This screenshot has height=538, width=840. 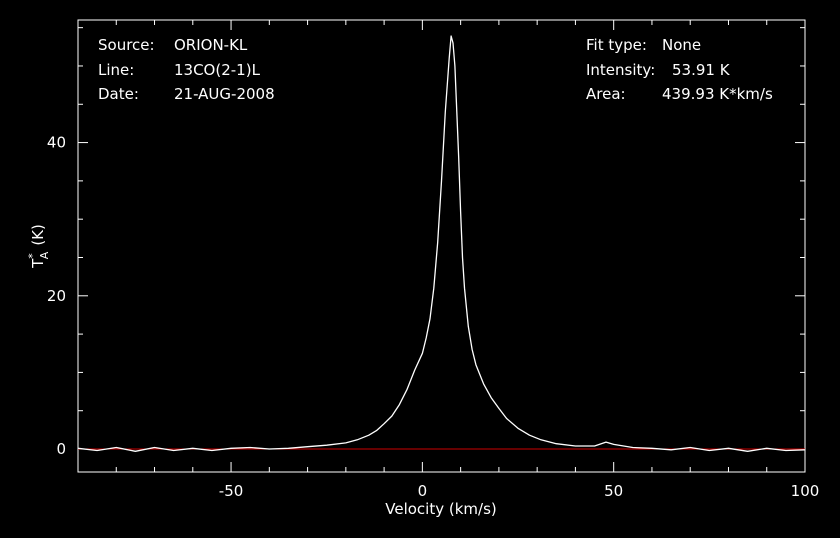 What do you see at coordinates (38, 263) in the screenshot?
I see `y-axis-symbol: T` at bounding box center [38, 263].